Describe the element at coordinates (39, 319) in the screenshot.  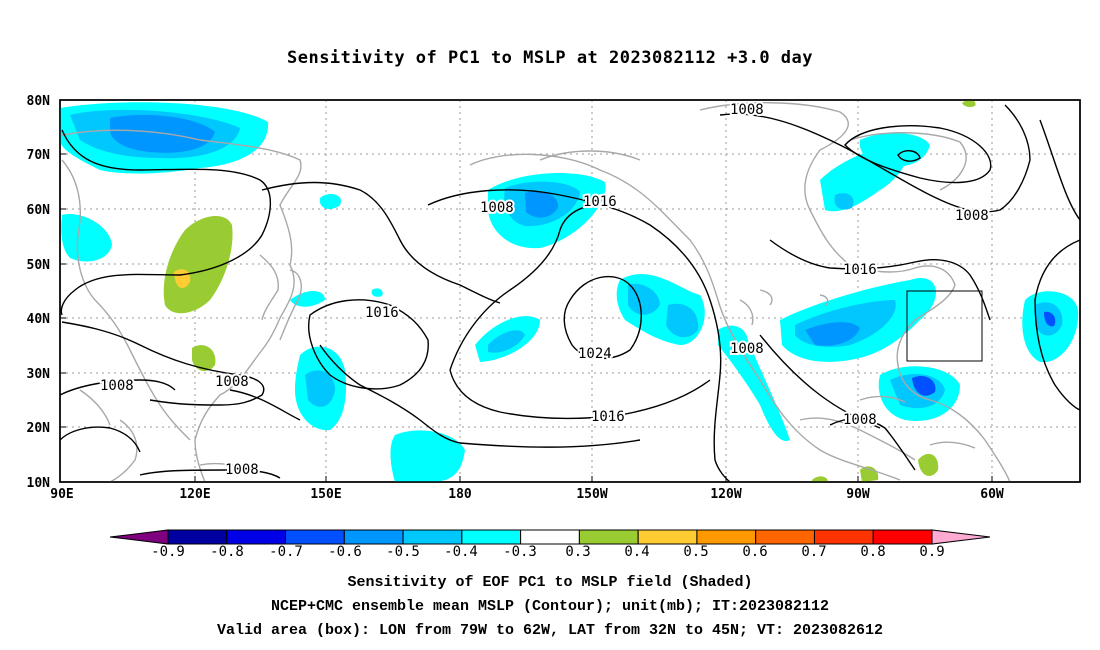
I see `lat-label: 40N` at that location.